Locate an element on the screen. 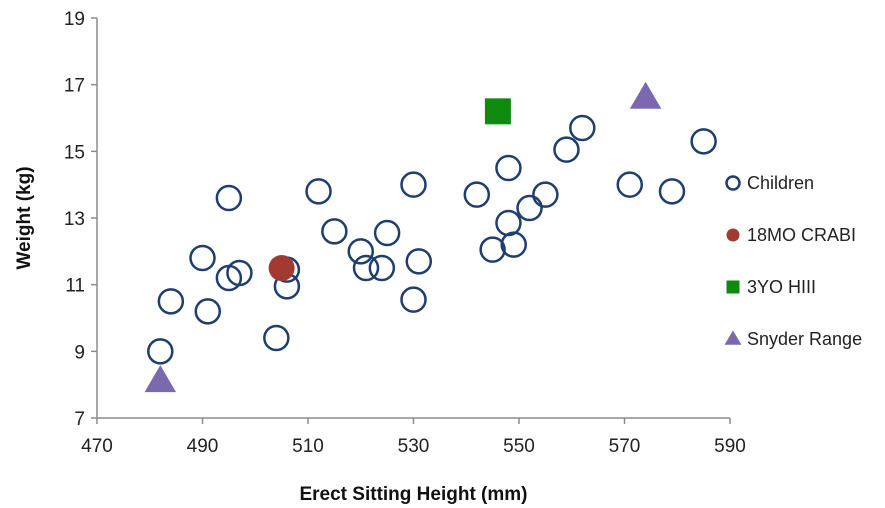 The height and width of the screenshot is (508, 885). legend-label: Snyder Range is located at coordinates (804, 339).